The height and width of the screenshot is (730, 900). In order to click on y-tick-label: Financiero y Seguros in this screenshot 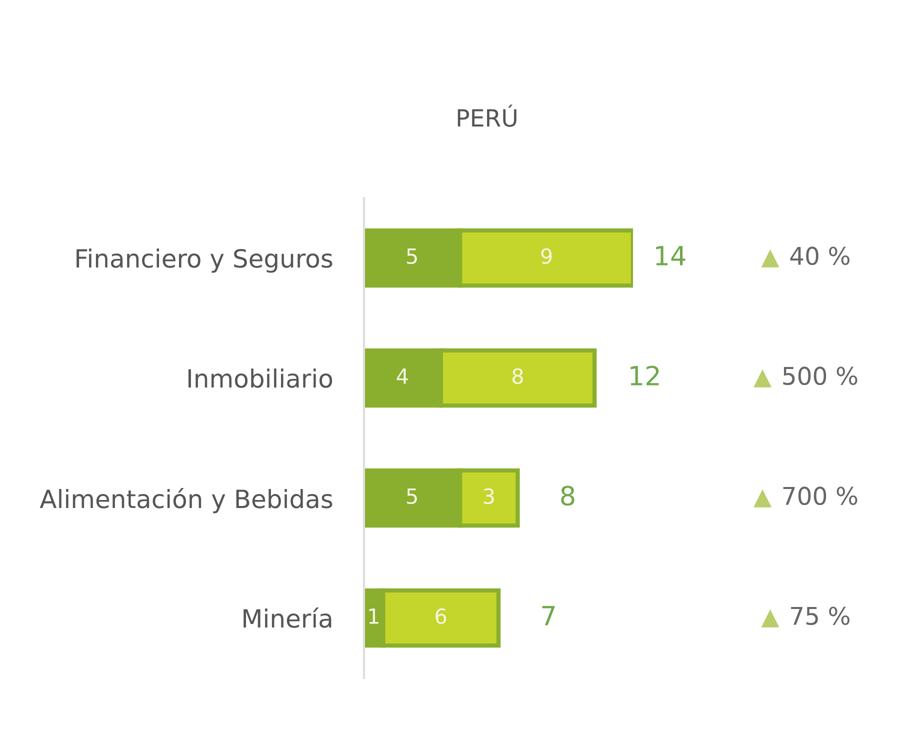, I will do `click(204, 260)`.